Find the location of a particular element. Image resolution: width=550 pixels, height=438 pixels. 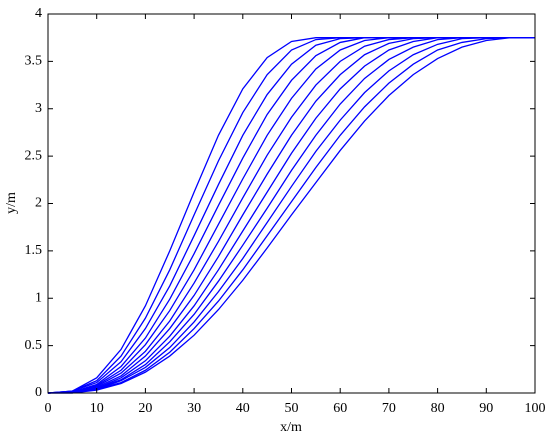

x-tick-label: 70 is located at coordinates (389, 408).